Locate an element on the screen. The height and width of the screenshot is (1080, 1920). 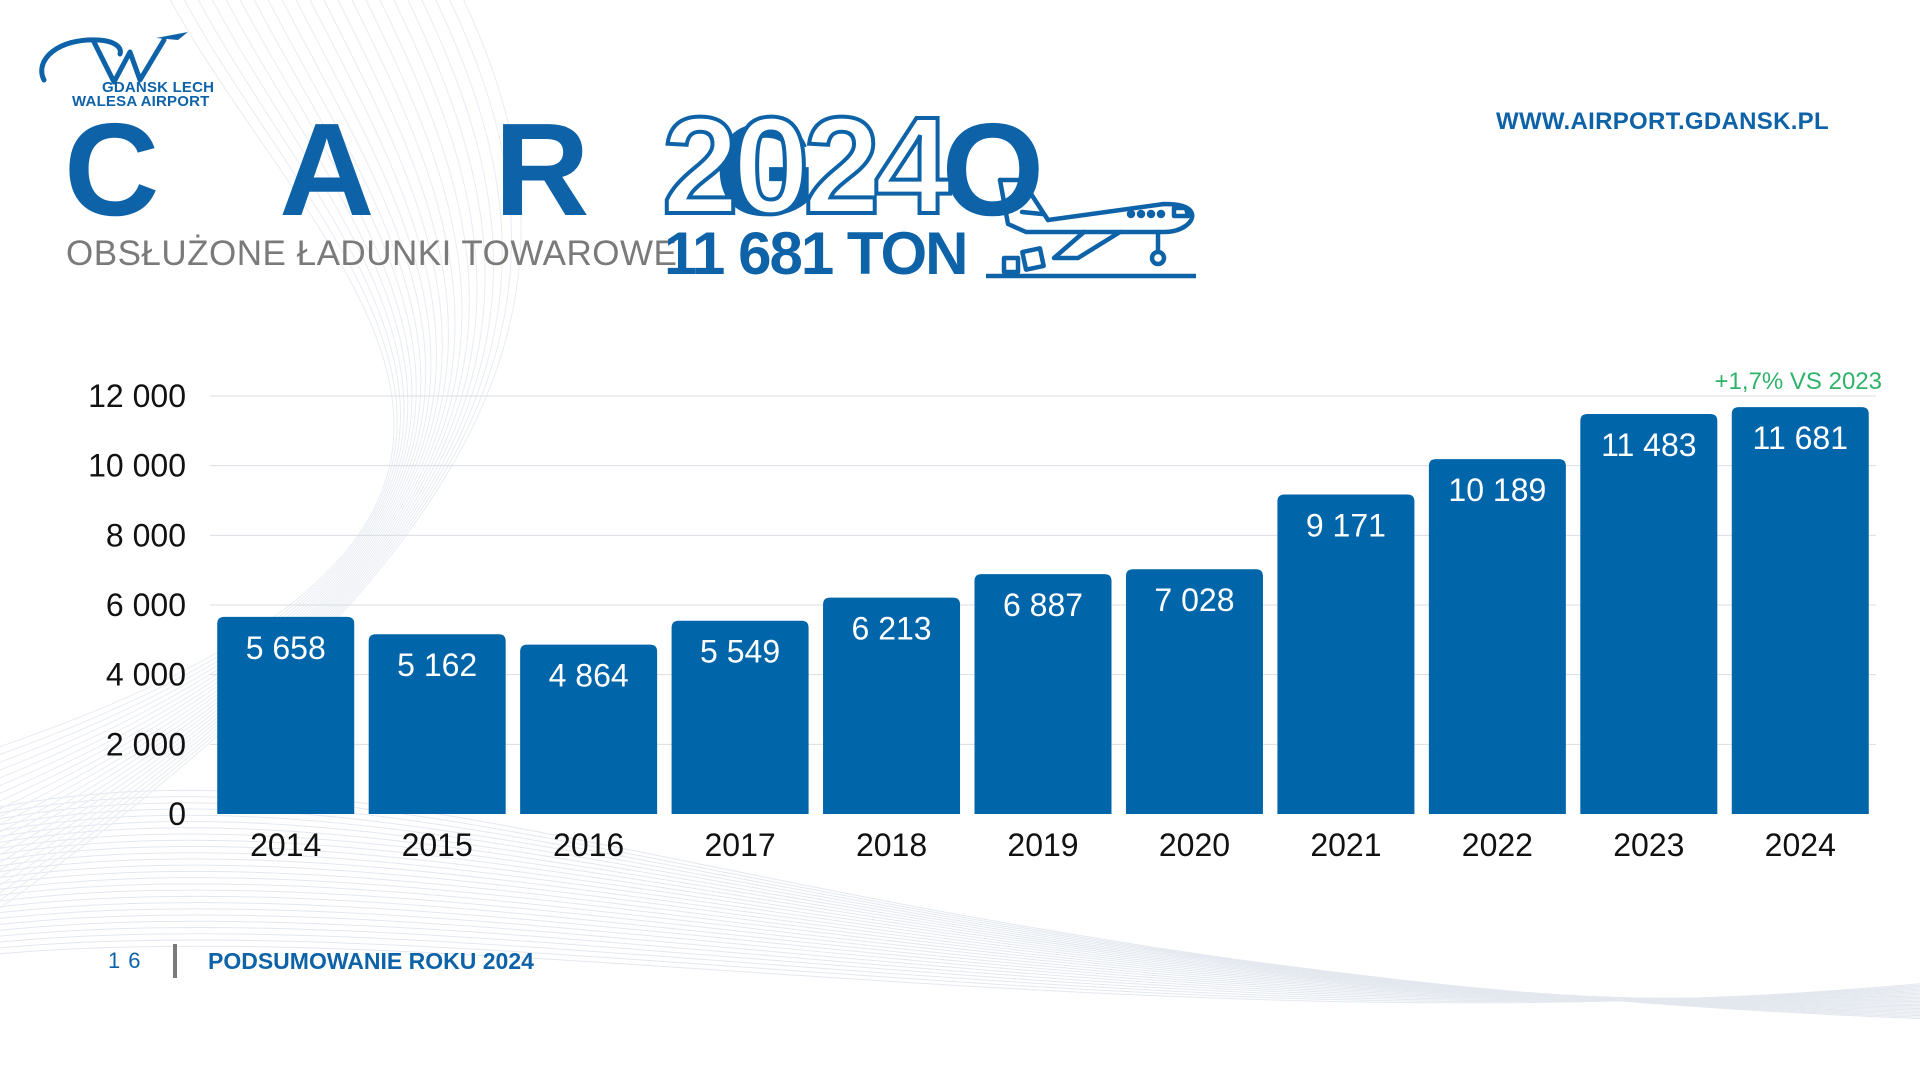
x-tick-label: 2017 is located at coordinates (739, 845).